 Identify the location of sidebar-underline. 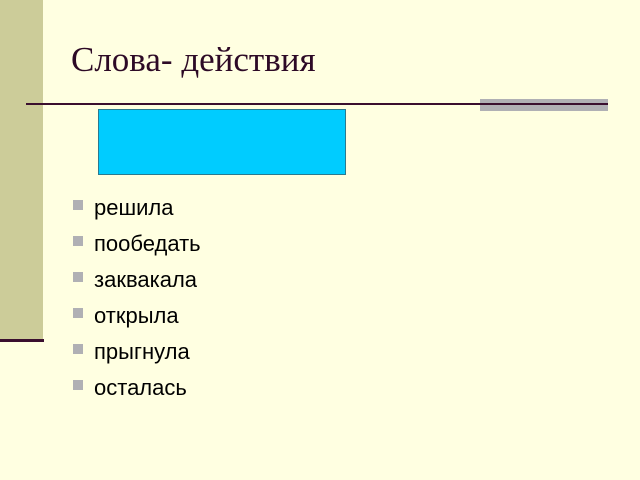
(22, 340).